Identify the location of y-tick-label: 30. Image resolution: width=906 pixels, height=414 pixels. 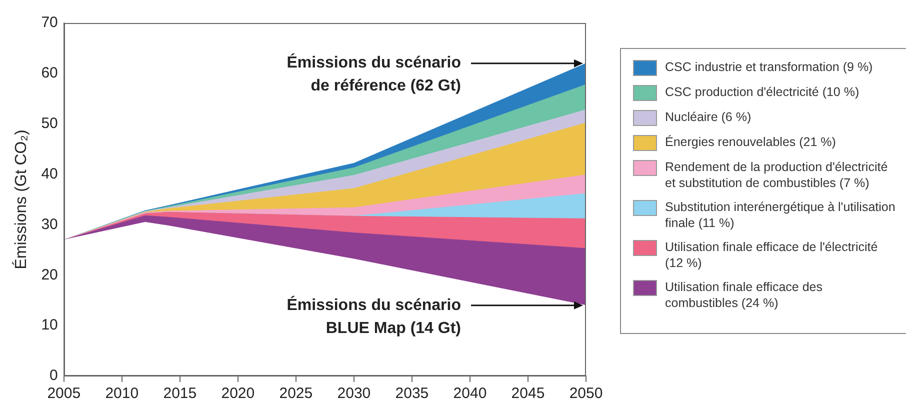
(49, 224).